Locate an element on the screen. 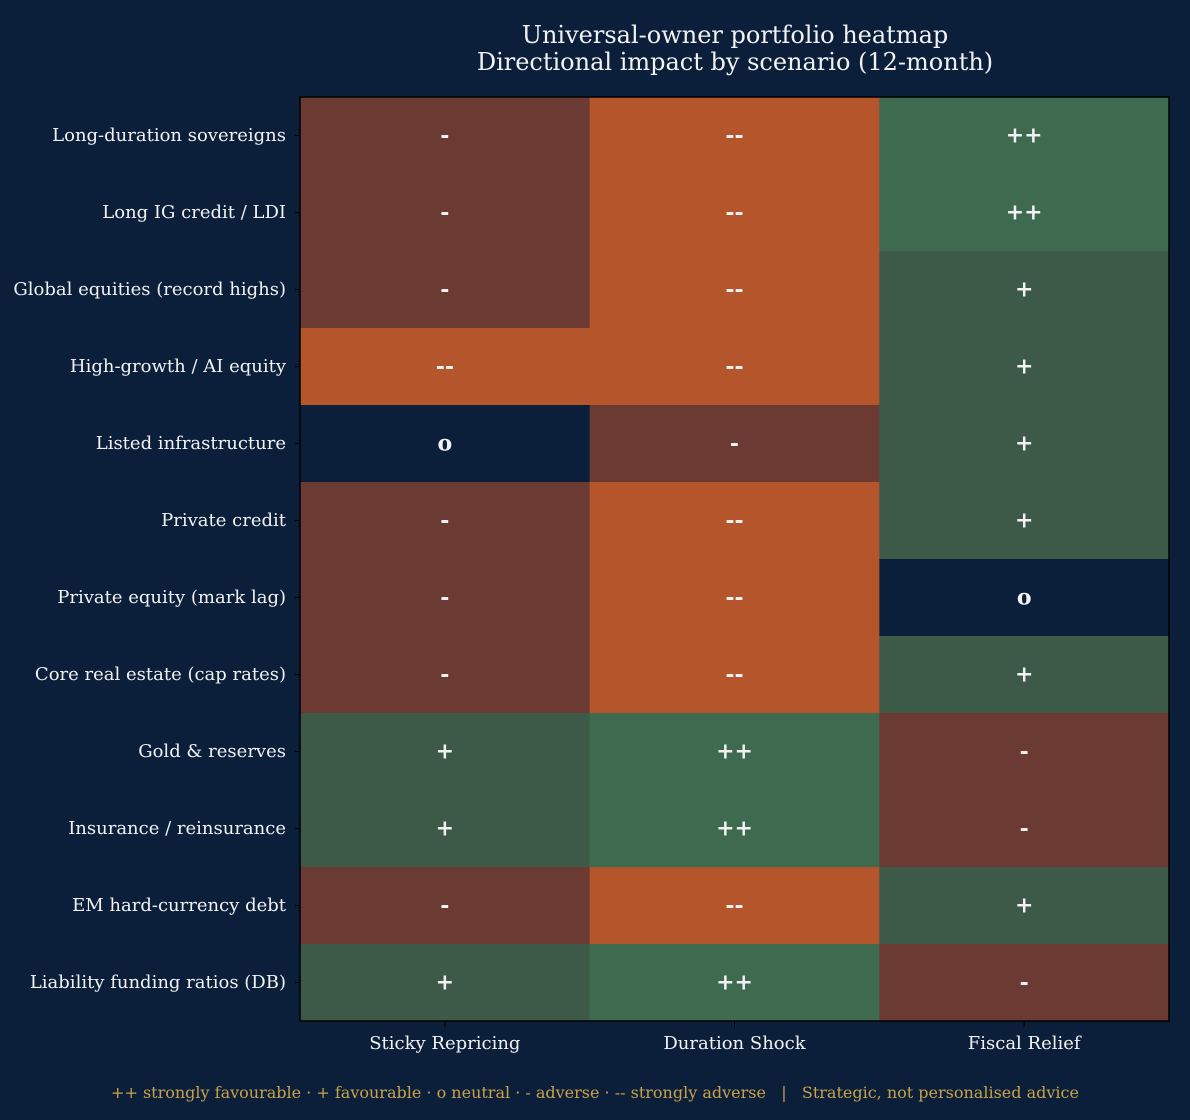 This screenshot has height=1120, width=1190. row-label: Private credit is located at coordinates (224, 520).